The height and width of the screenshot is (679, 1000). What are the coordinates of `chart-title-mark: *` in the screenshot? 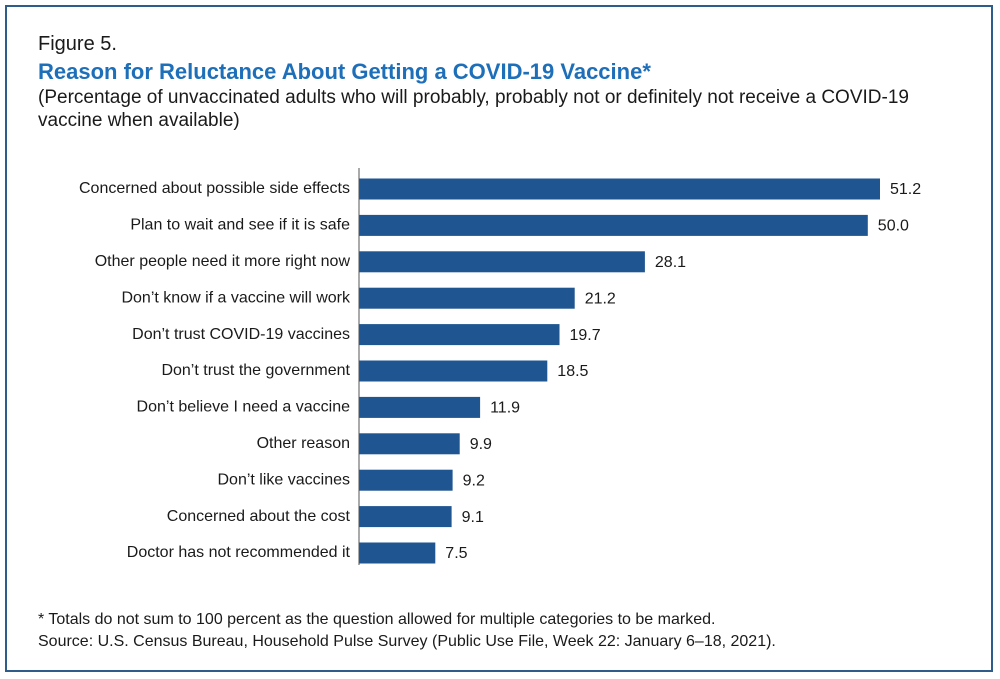 It's located at (646, 71).